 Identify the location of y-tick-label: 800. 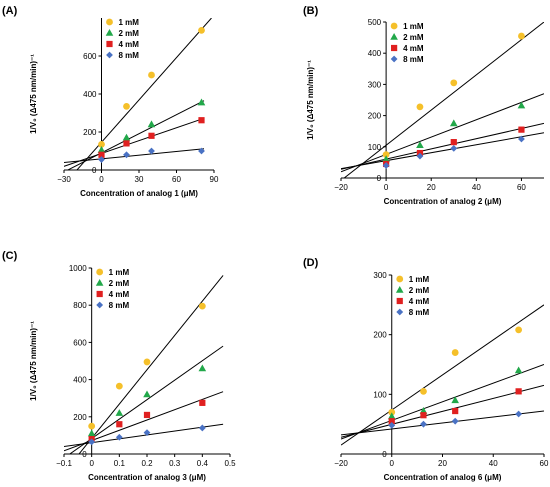
(80, 305).